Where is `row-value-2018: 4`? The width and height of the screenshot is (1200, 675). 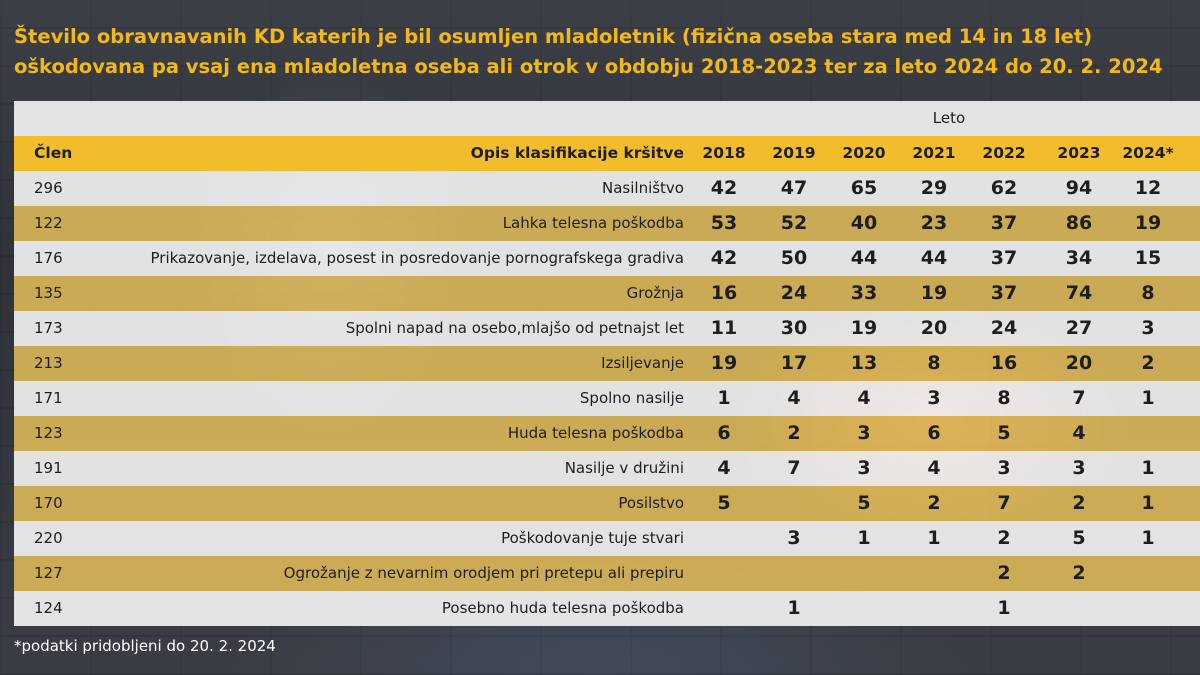
row-value-2018: 4 is located at coordinates (724, 468).